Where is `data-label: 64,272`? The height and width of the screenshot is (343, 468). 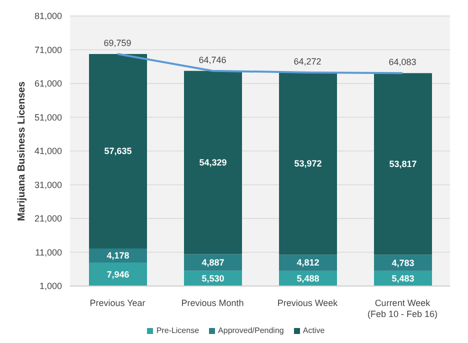
data-label: 64,272 is located at coordinates (308, 61).